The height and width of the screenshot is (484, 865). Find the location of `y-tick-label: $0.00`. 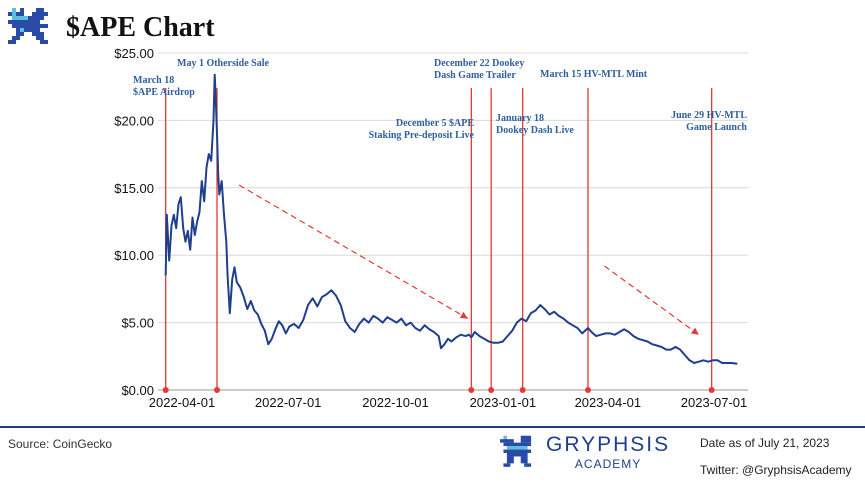

y-tick-label: $0.00 is located at coordinates (137, 390).